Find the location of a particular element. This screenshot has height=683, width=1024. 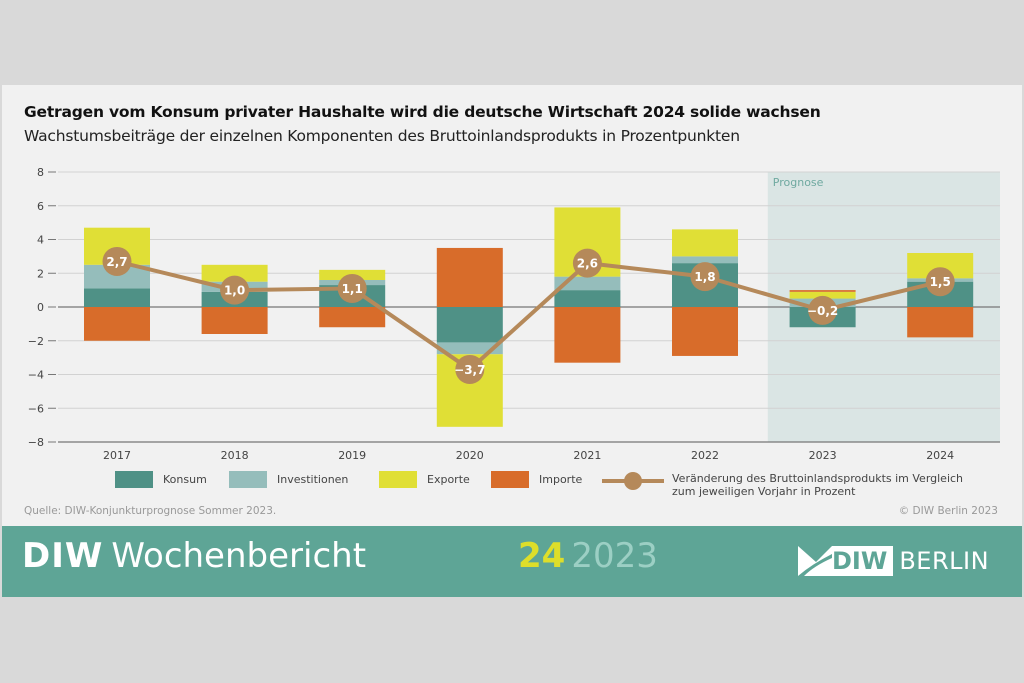

y-tick-label: 6 is located at coordinates (40, 206).